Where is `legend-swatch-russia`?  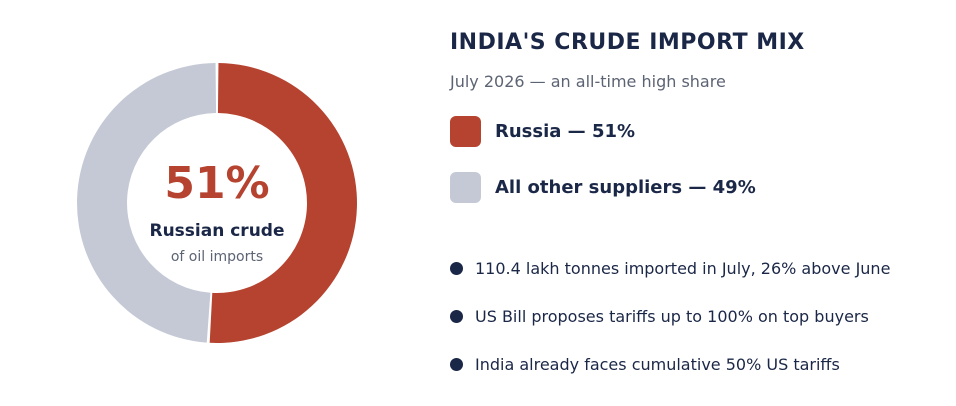 legend-swatch-russia is located at coordinates (465, 131).